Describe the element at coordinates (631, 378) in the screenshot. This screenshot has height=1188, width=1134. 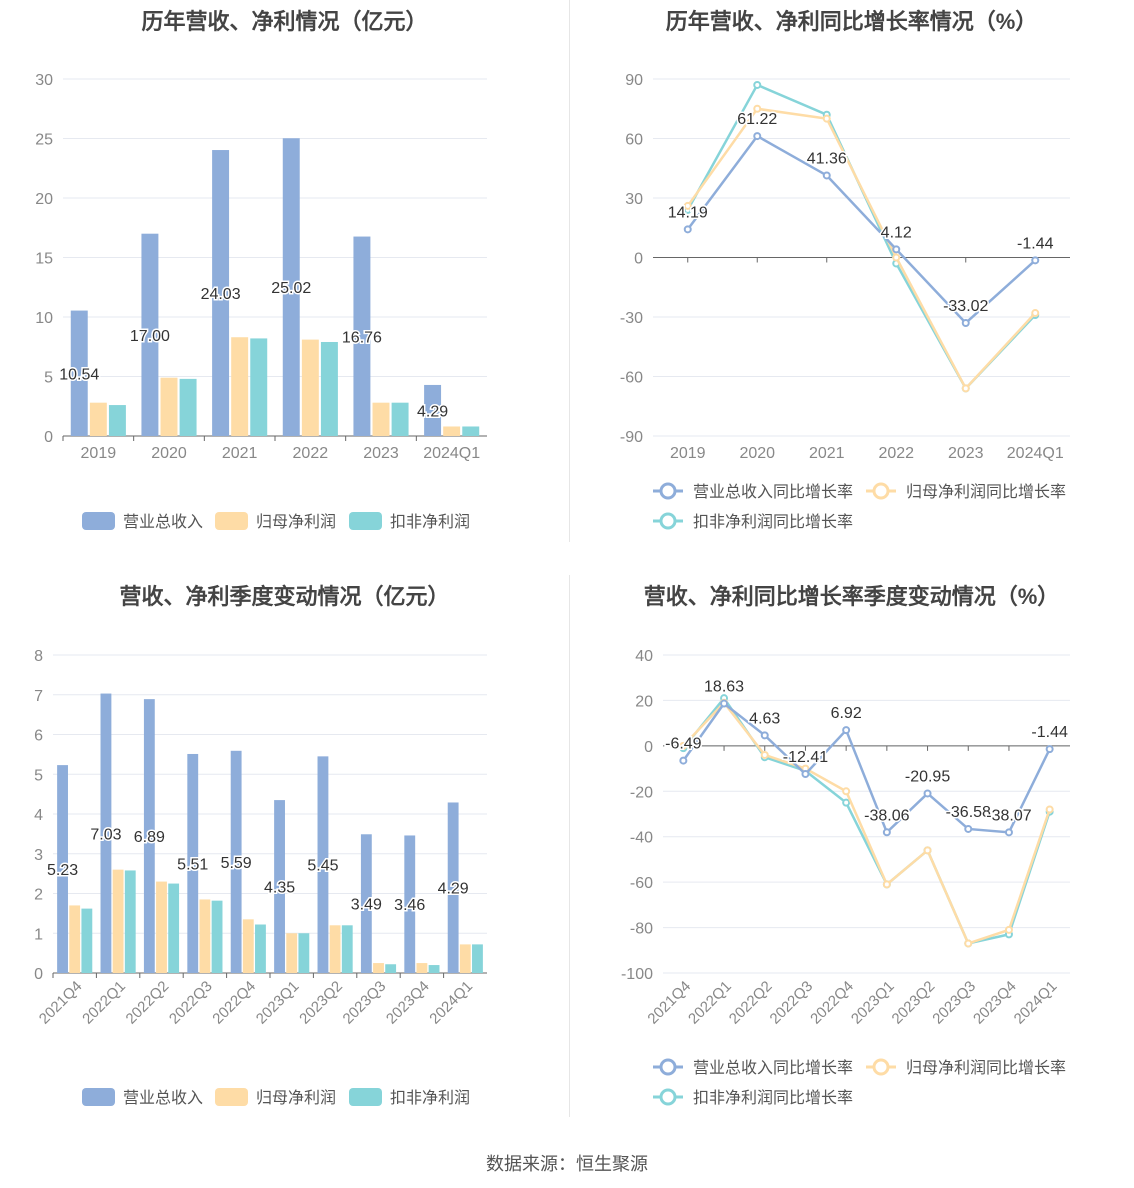
I see `y-tick-label: -60` at that location.